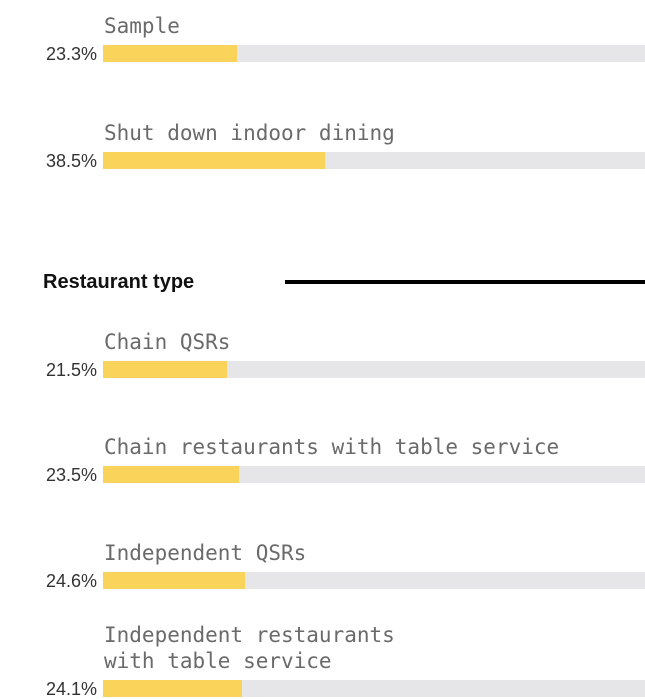  What do you see at coordinates (205, 553) in the screenshot?
I see `category-label: Independent QSRs` at bounding box center [205, 553].